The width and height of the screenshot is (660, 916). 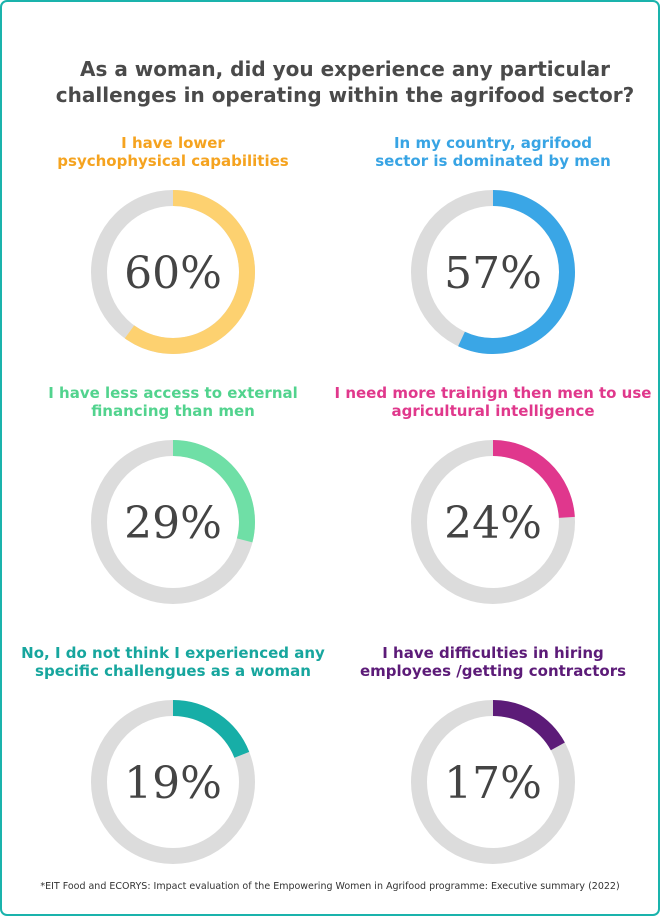 What do you see at coordinates (173, 653) in the screenshot?
I see `chart-title: No, I do not think I experienced any` at bounding box center [173, 653].